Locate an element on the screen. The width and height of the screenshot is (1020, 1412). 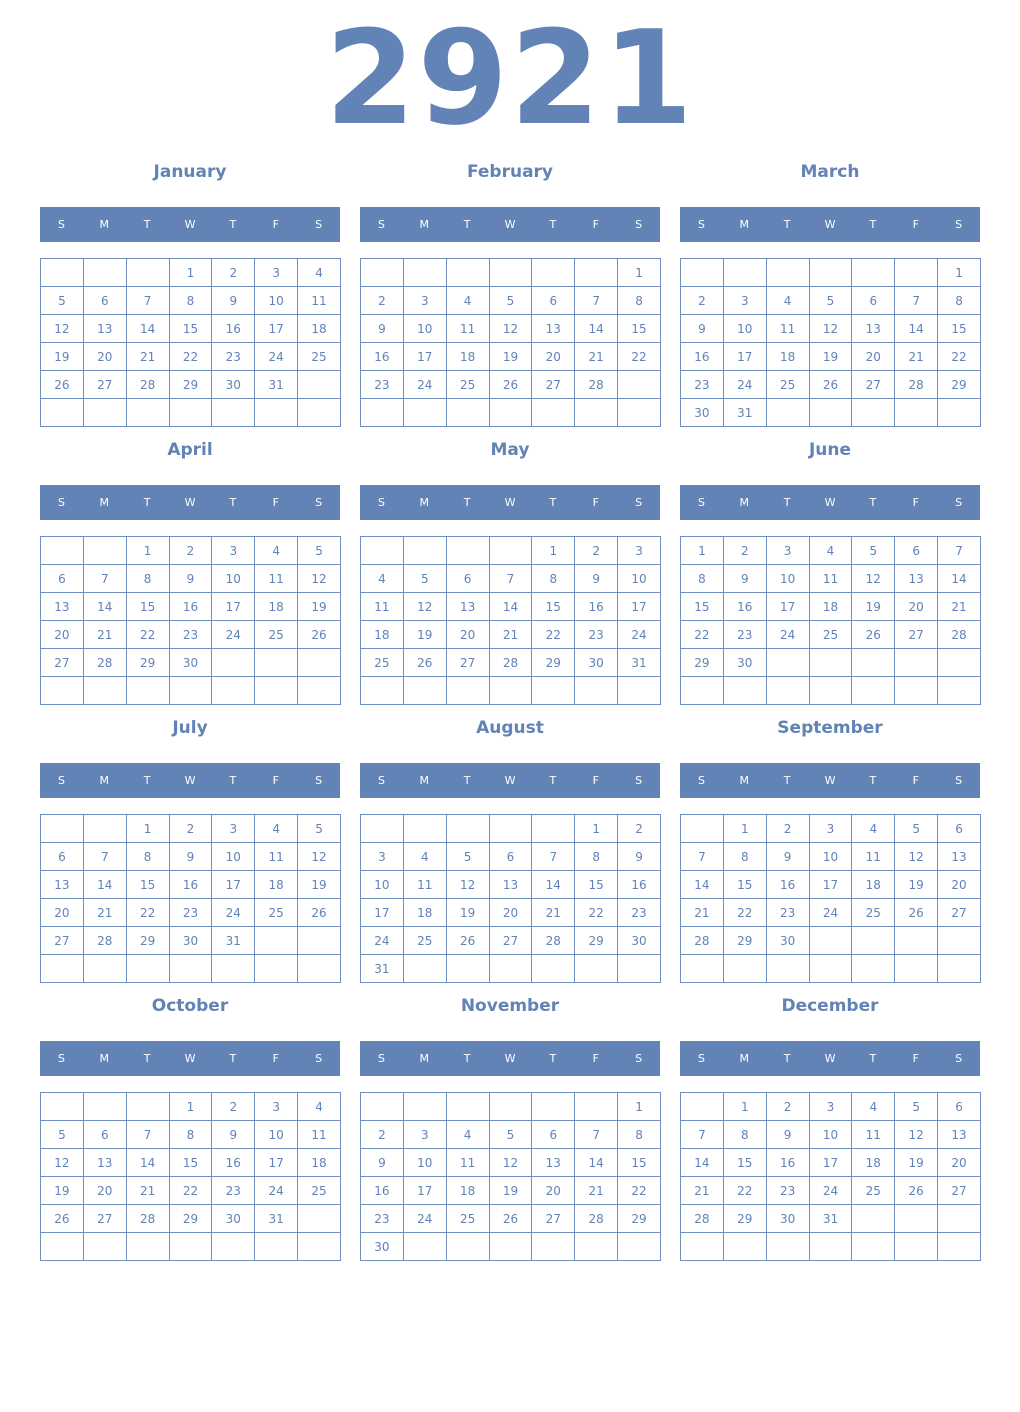
week-row: 7 8 9 10 11 12 13 is located at coordinates (830, 856).